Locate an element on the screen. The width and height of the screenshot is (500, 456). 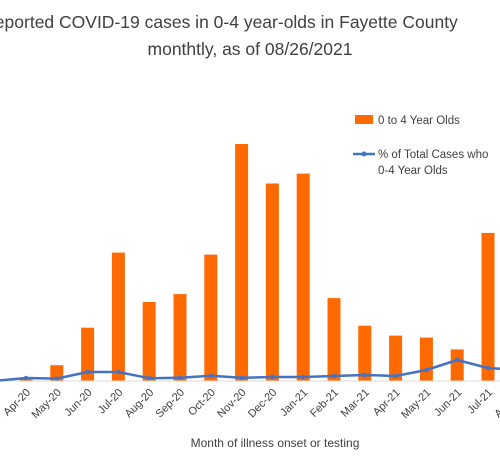
legend-line-label-2: 0-4 Year Olds is located at coordinates (413, 171).